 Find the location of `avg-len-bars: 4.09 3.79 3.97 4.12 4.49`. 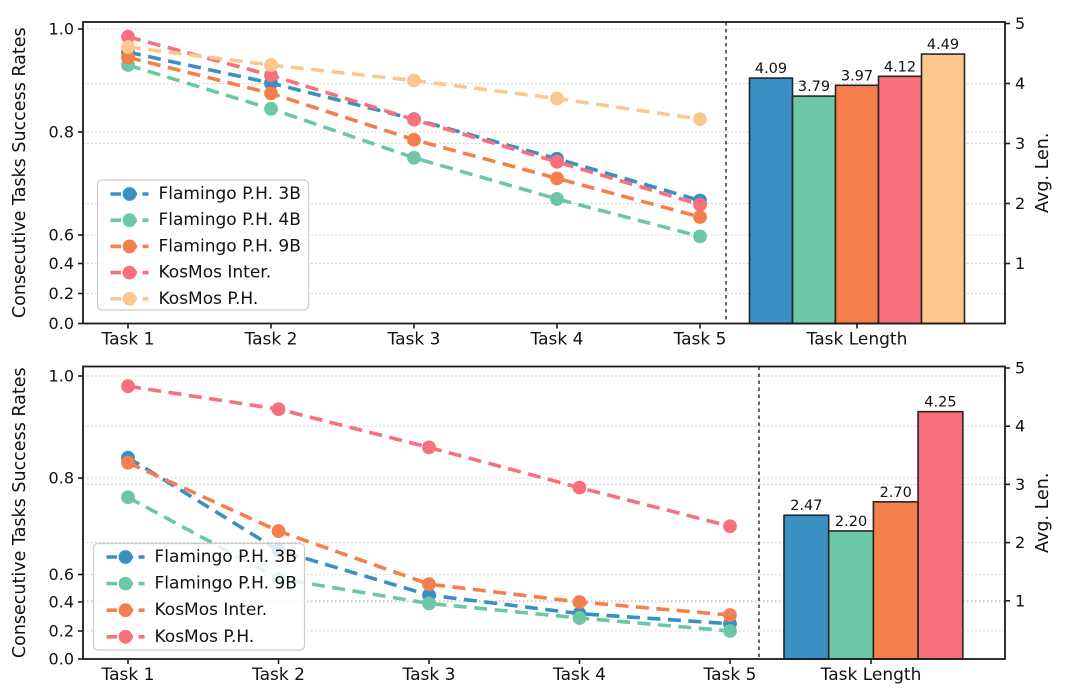

avg-len-bars: 4.09 3.79 3.97 4.12 4.49 is located at coordinates (857, 181).